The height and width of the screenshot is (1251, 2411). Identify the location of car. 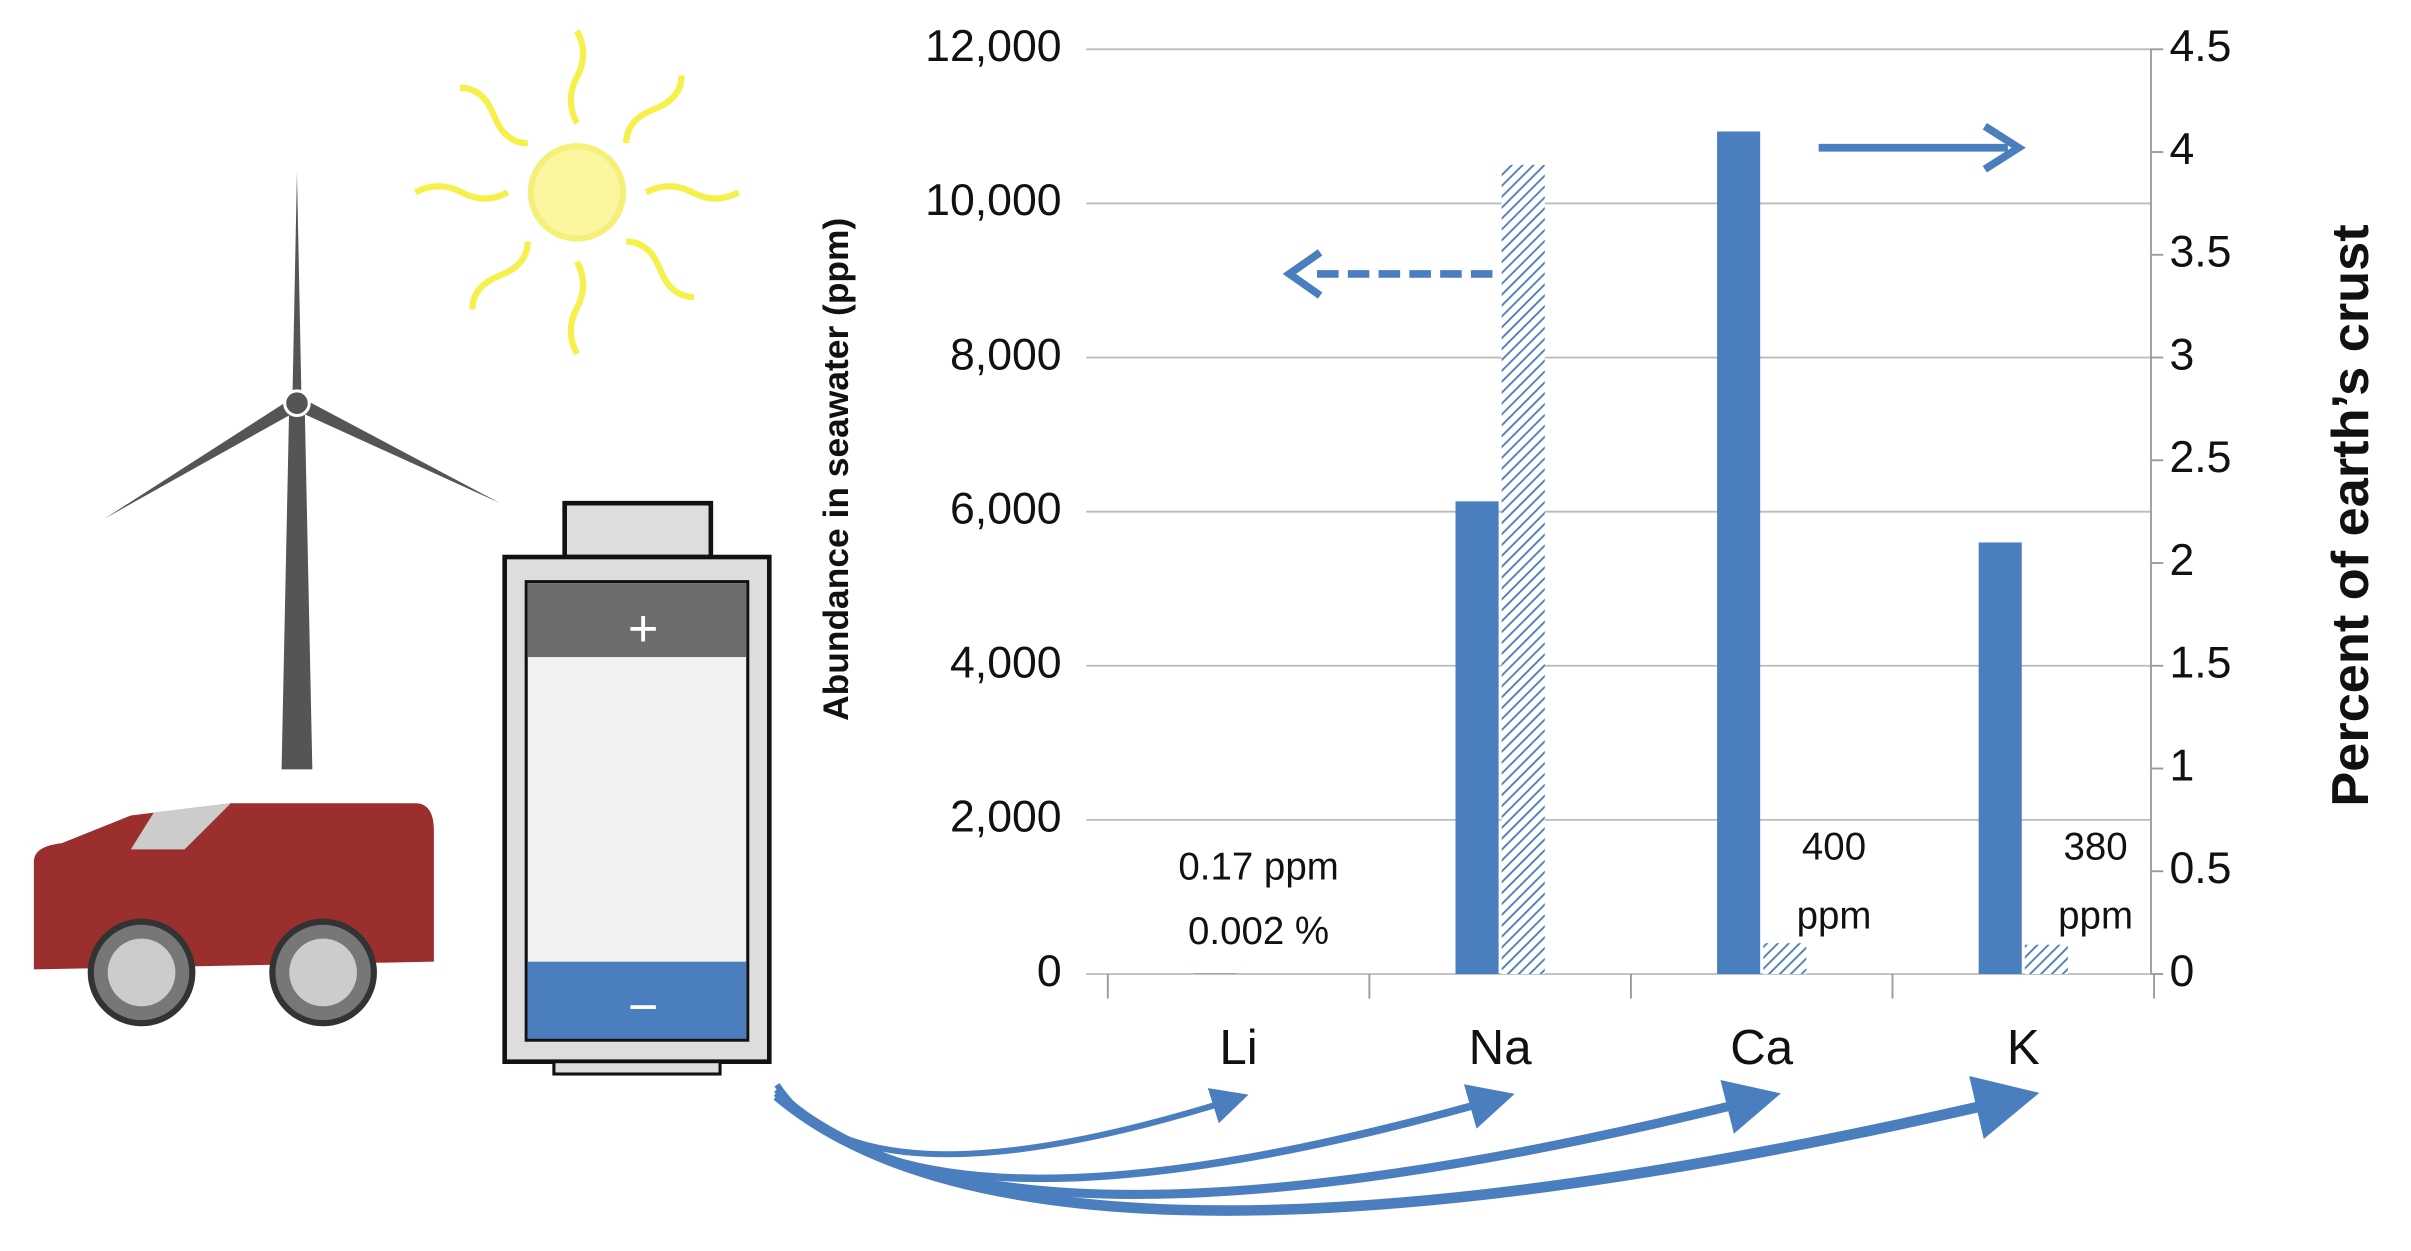
(233, 915).